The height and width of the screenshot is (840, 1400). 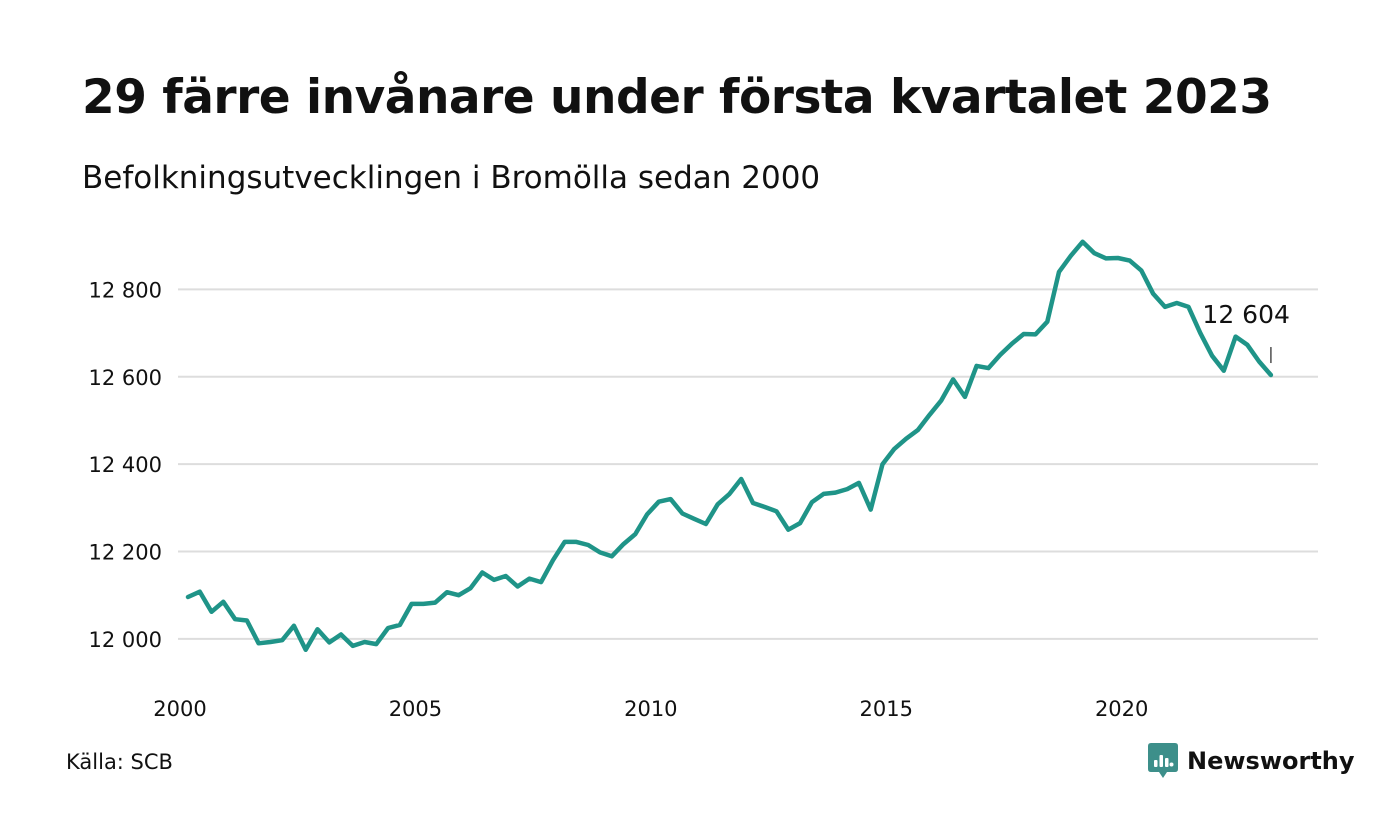 I want to click on y-tick-label: 12 200, so click(x=125, y=553).